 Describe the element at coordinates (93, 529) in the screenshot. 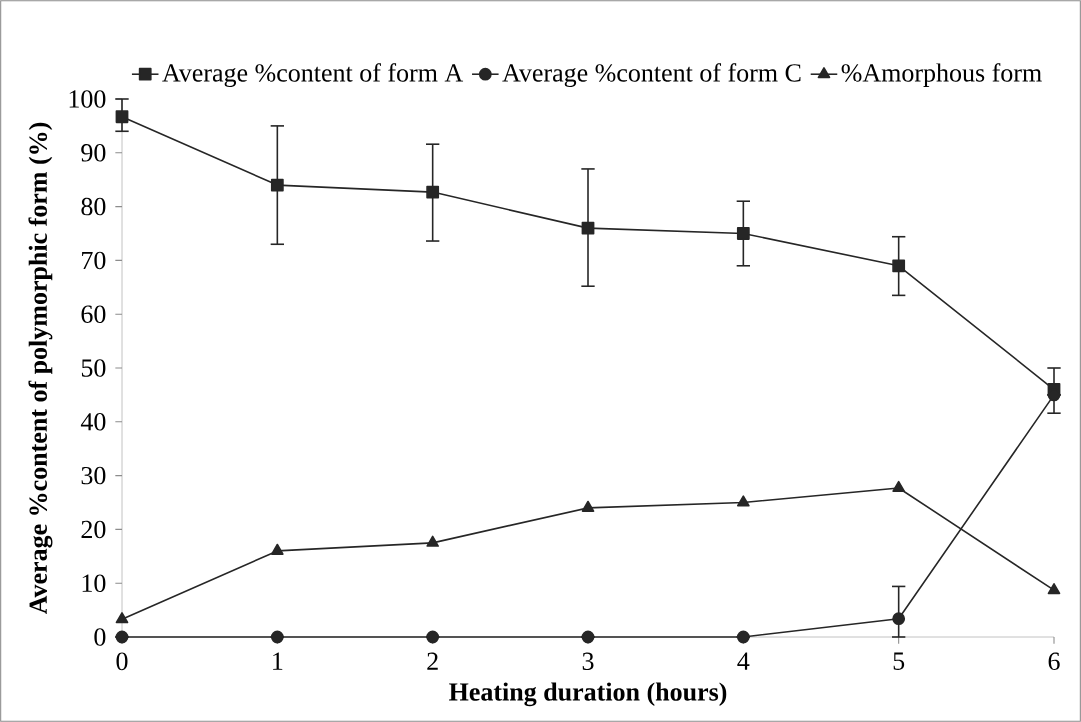

I see `y-tick-label: 20` at that location.